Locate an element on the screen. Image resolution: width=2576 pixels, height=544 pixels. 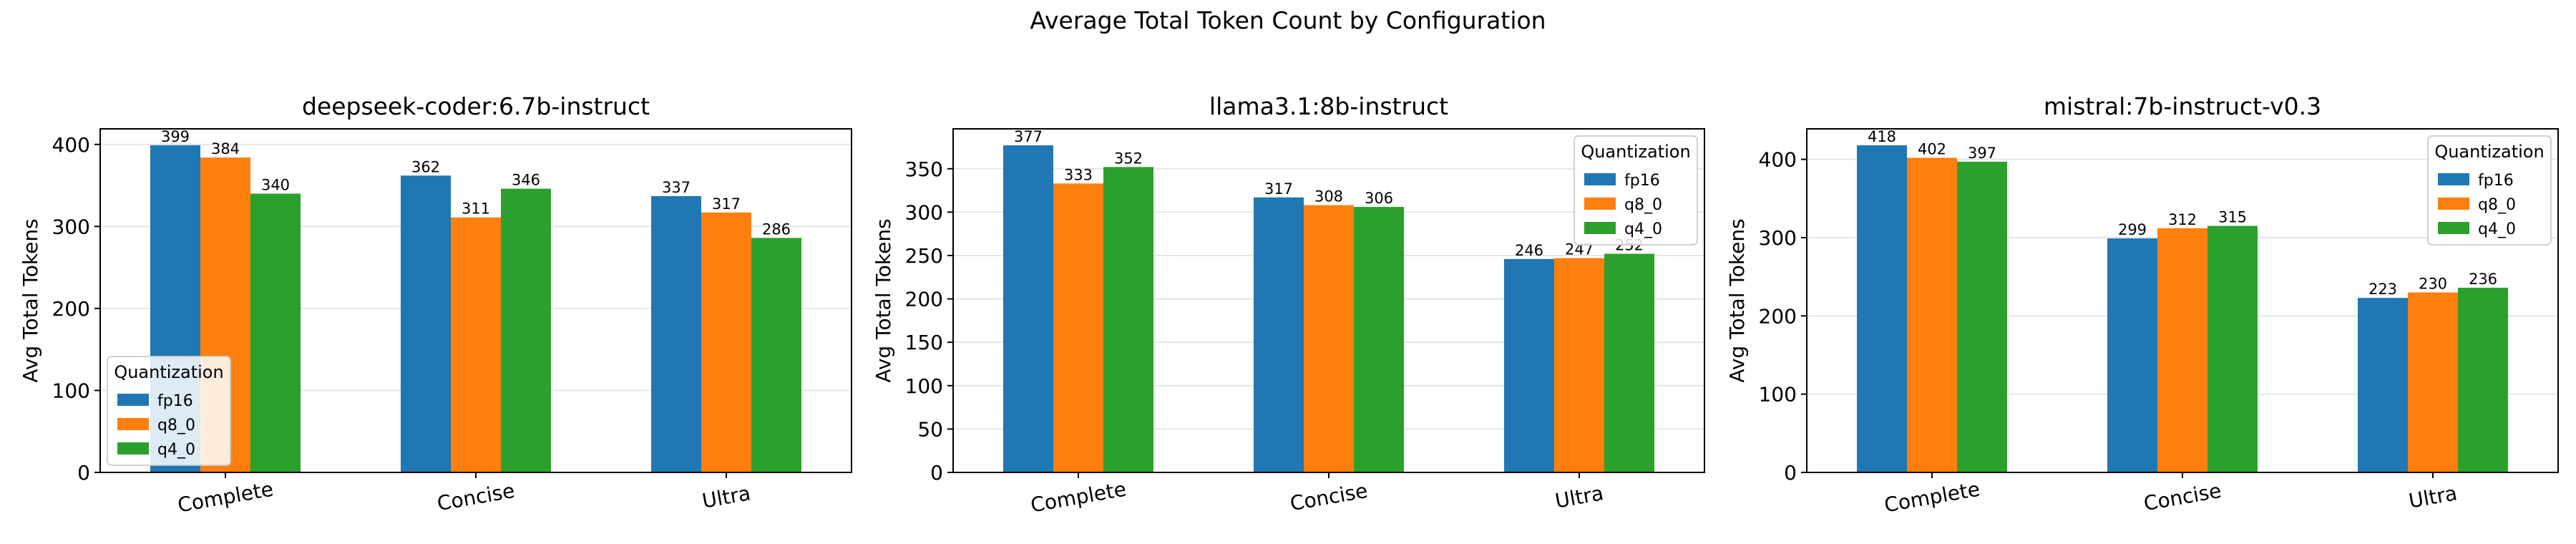
bar-value-label: 236 is located at coordinates (2483, 279).